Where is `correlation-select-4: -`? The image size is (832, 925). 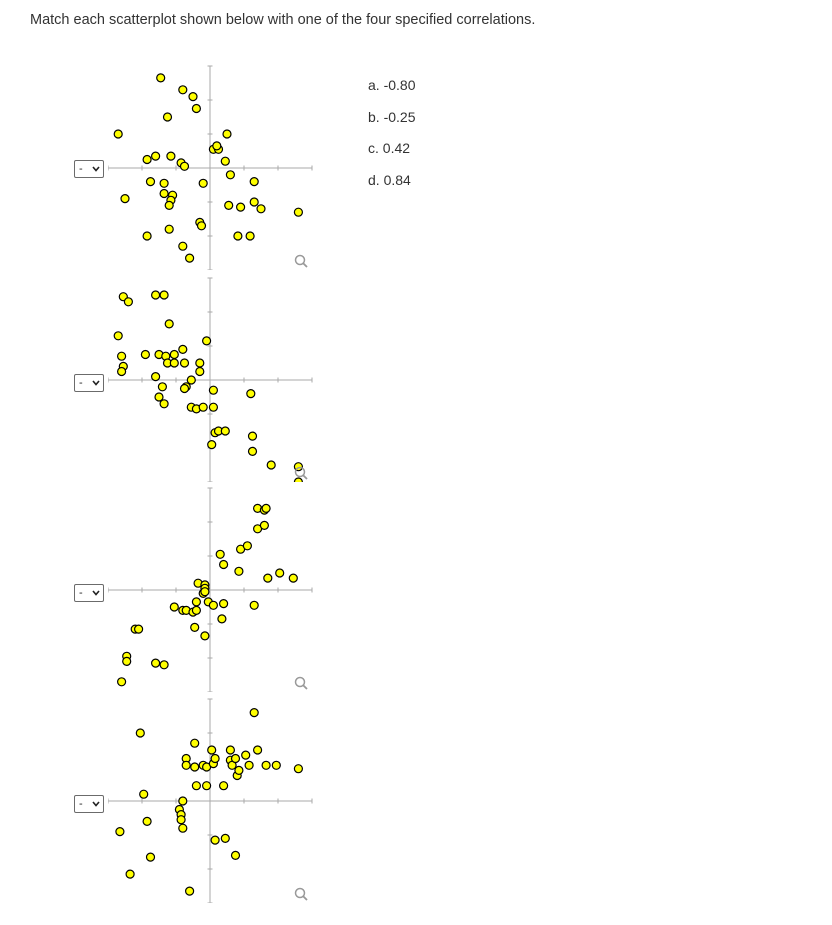 correlation-select-4: - is located at coordinates (89, 804).